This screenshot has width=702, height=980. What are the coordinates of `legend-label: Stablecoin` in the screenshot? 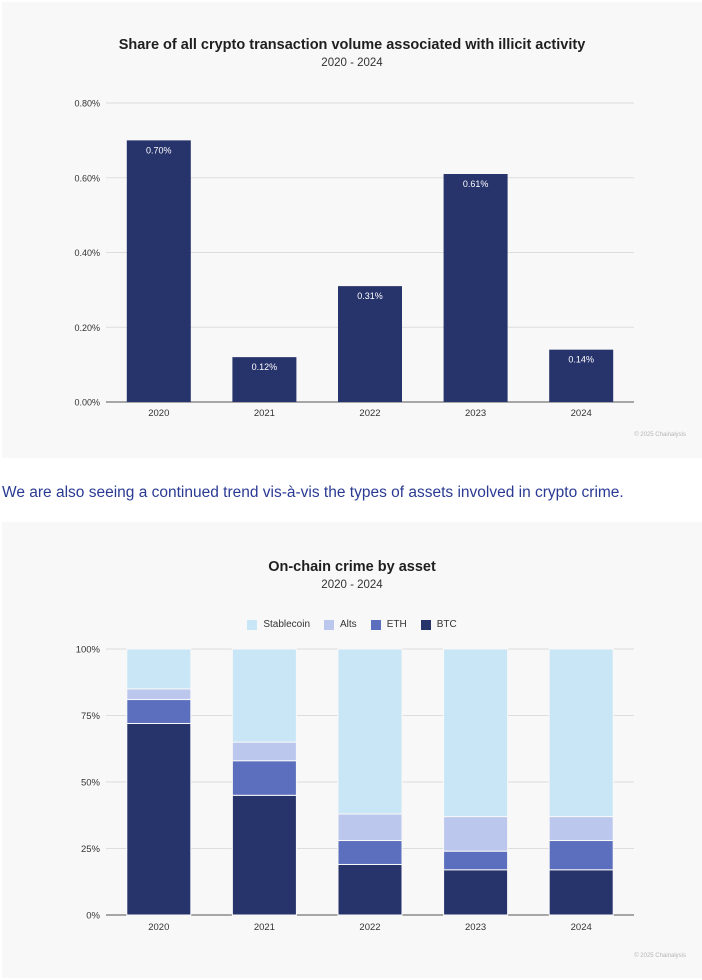 It's located at (287, 624).